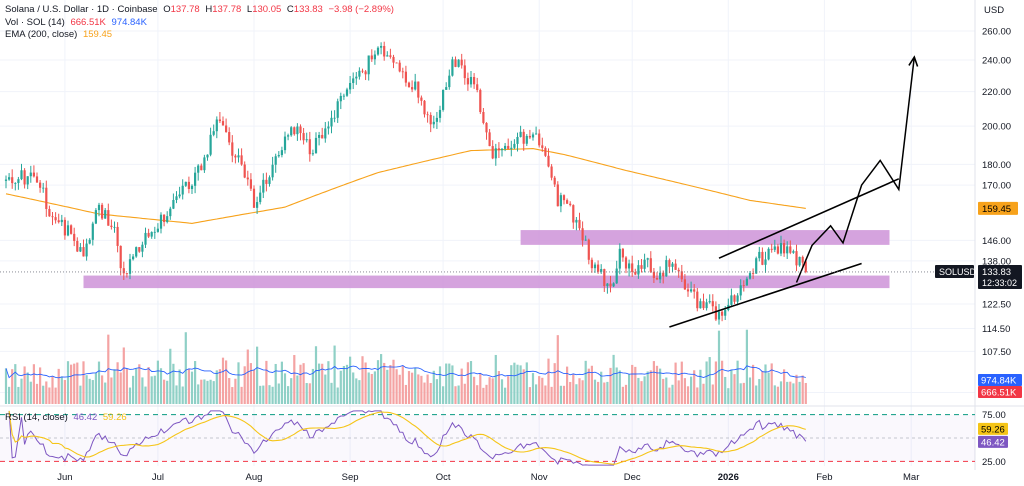 This screenshot has width=1024, height=486. Describe the element at coordinates (81, 9) in the screenshot. I see `symbol-title: Solana / U.S. Dollar · 1D · Coinbase` at that location.